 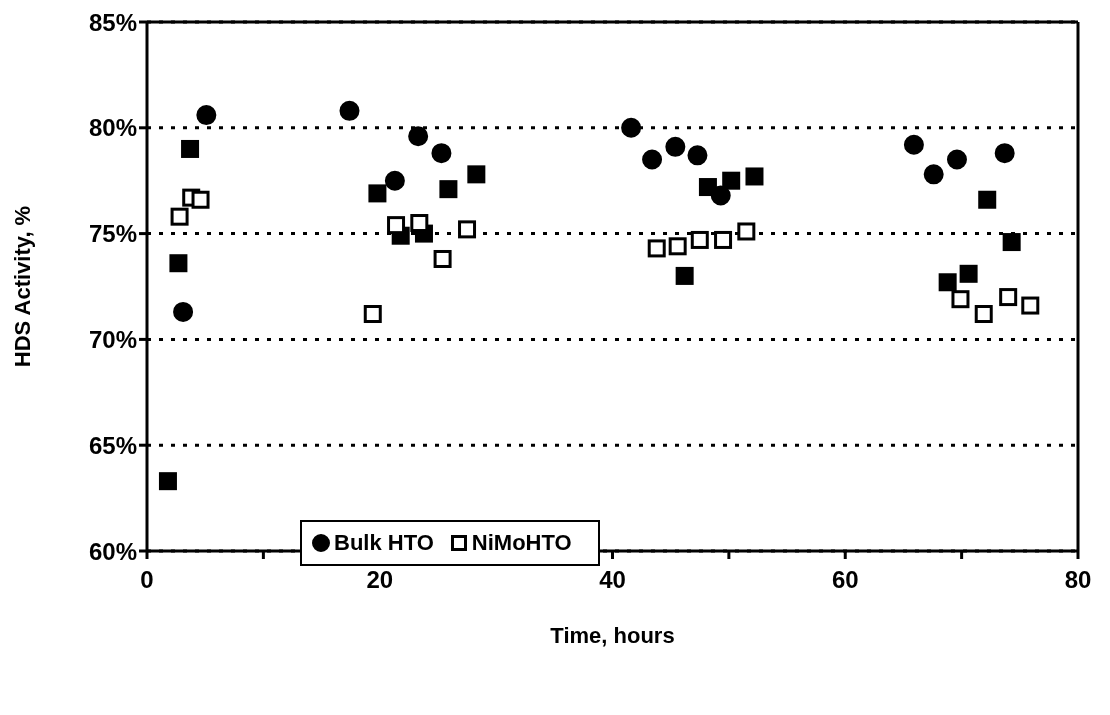 I want to click on x-tick-label: 40, so click(x=612, y=580).